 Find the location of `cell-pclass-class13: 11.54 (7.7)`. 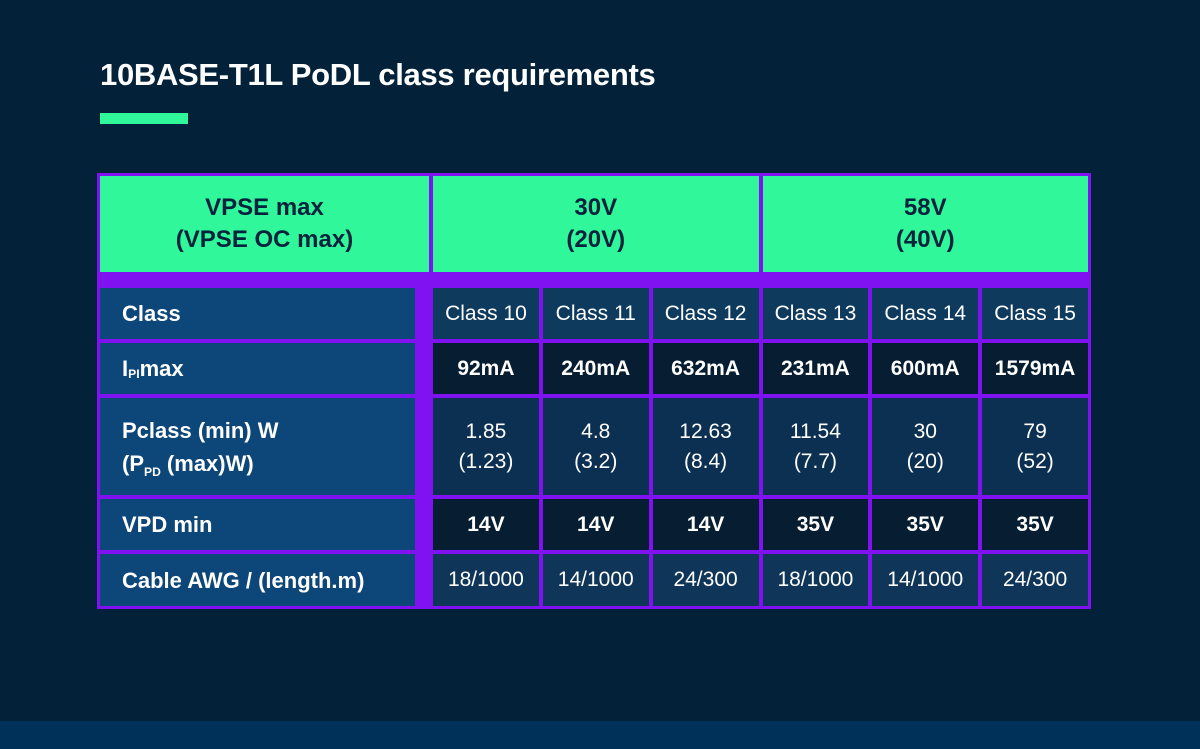

cell-pclass-class13: 11.54 (7.7) is located at coordinates (815, 446).